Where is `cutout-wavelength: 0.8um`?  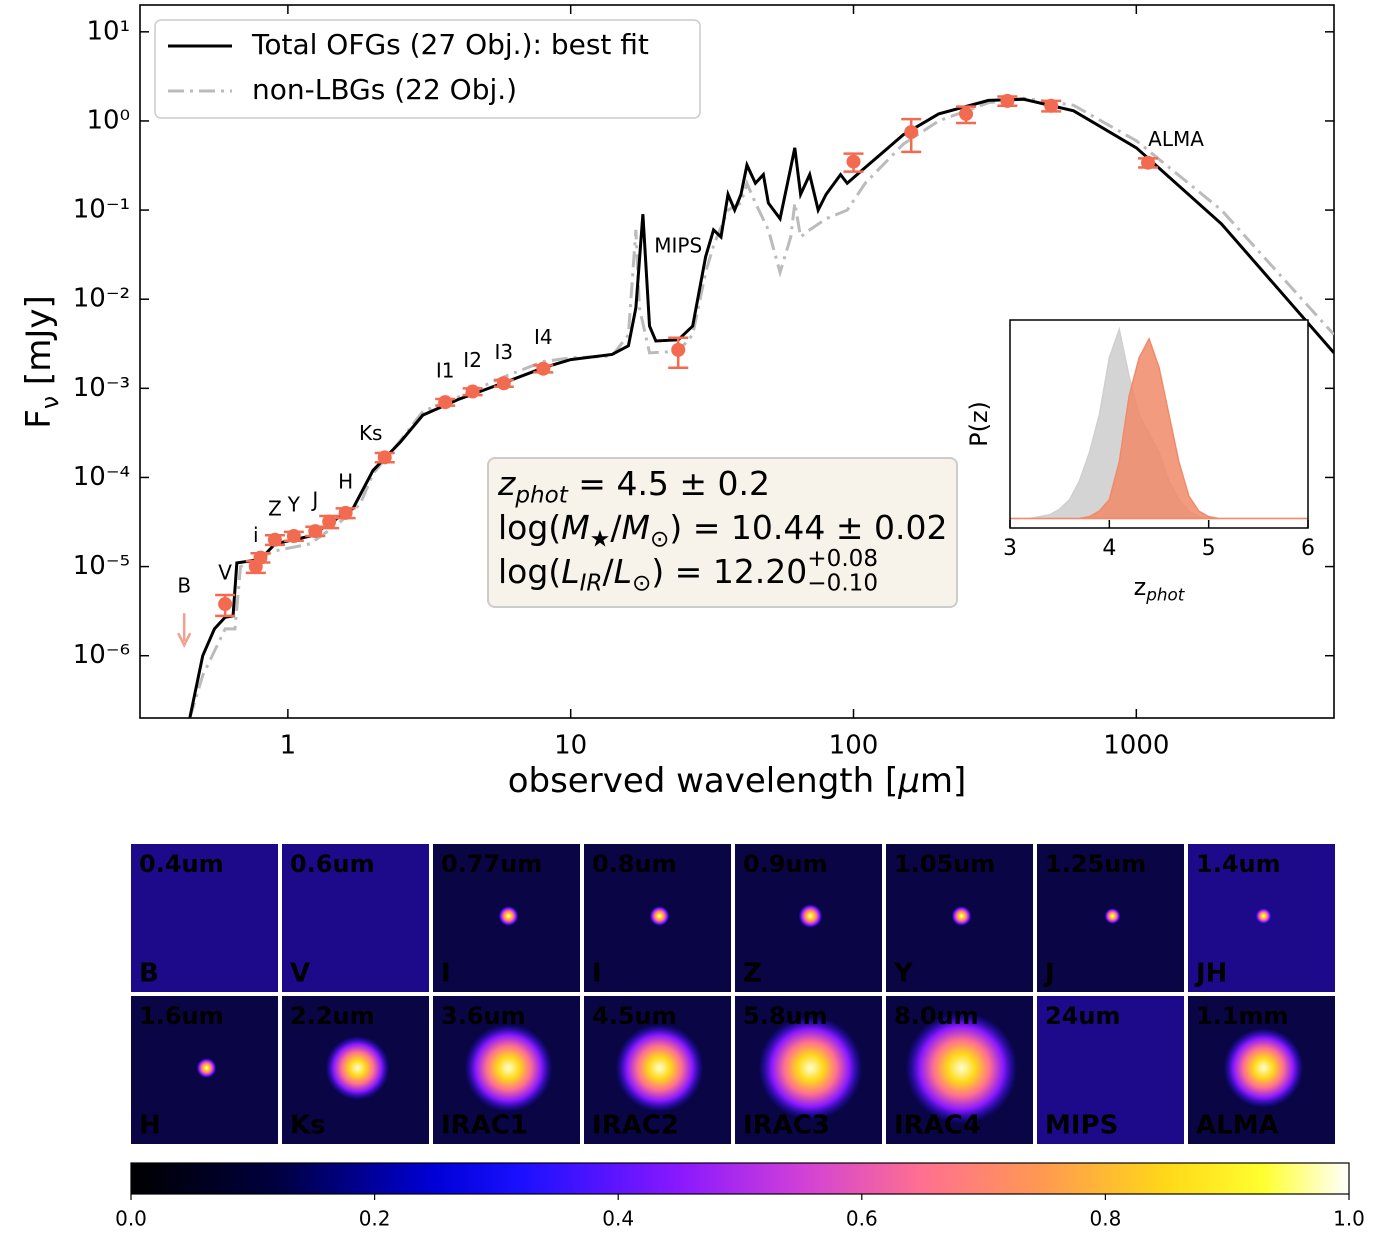
cutout-wavelength: 0.8um is located at coordinates (634, 864).